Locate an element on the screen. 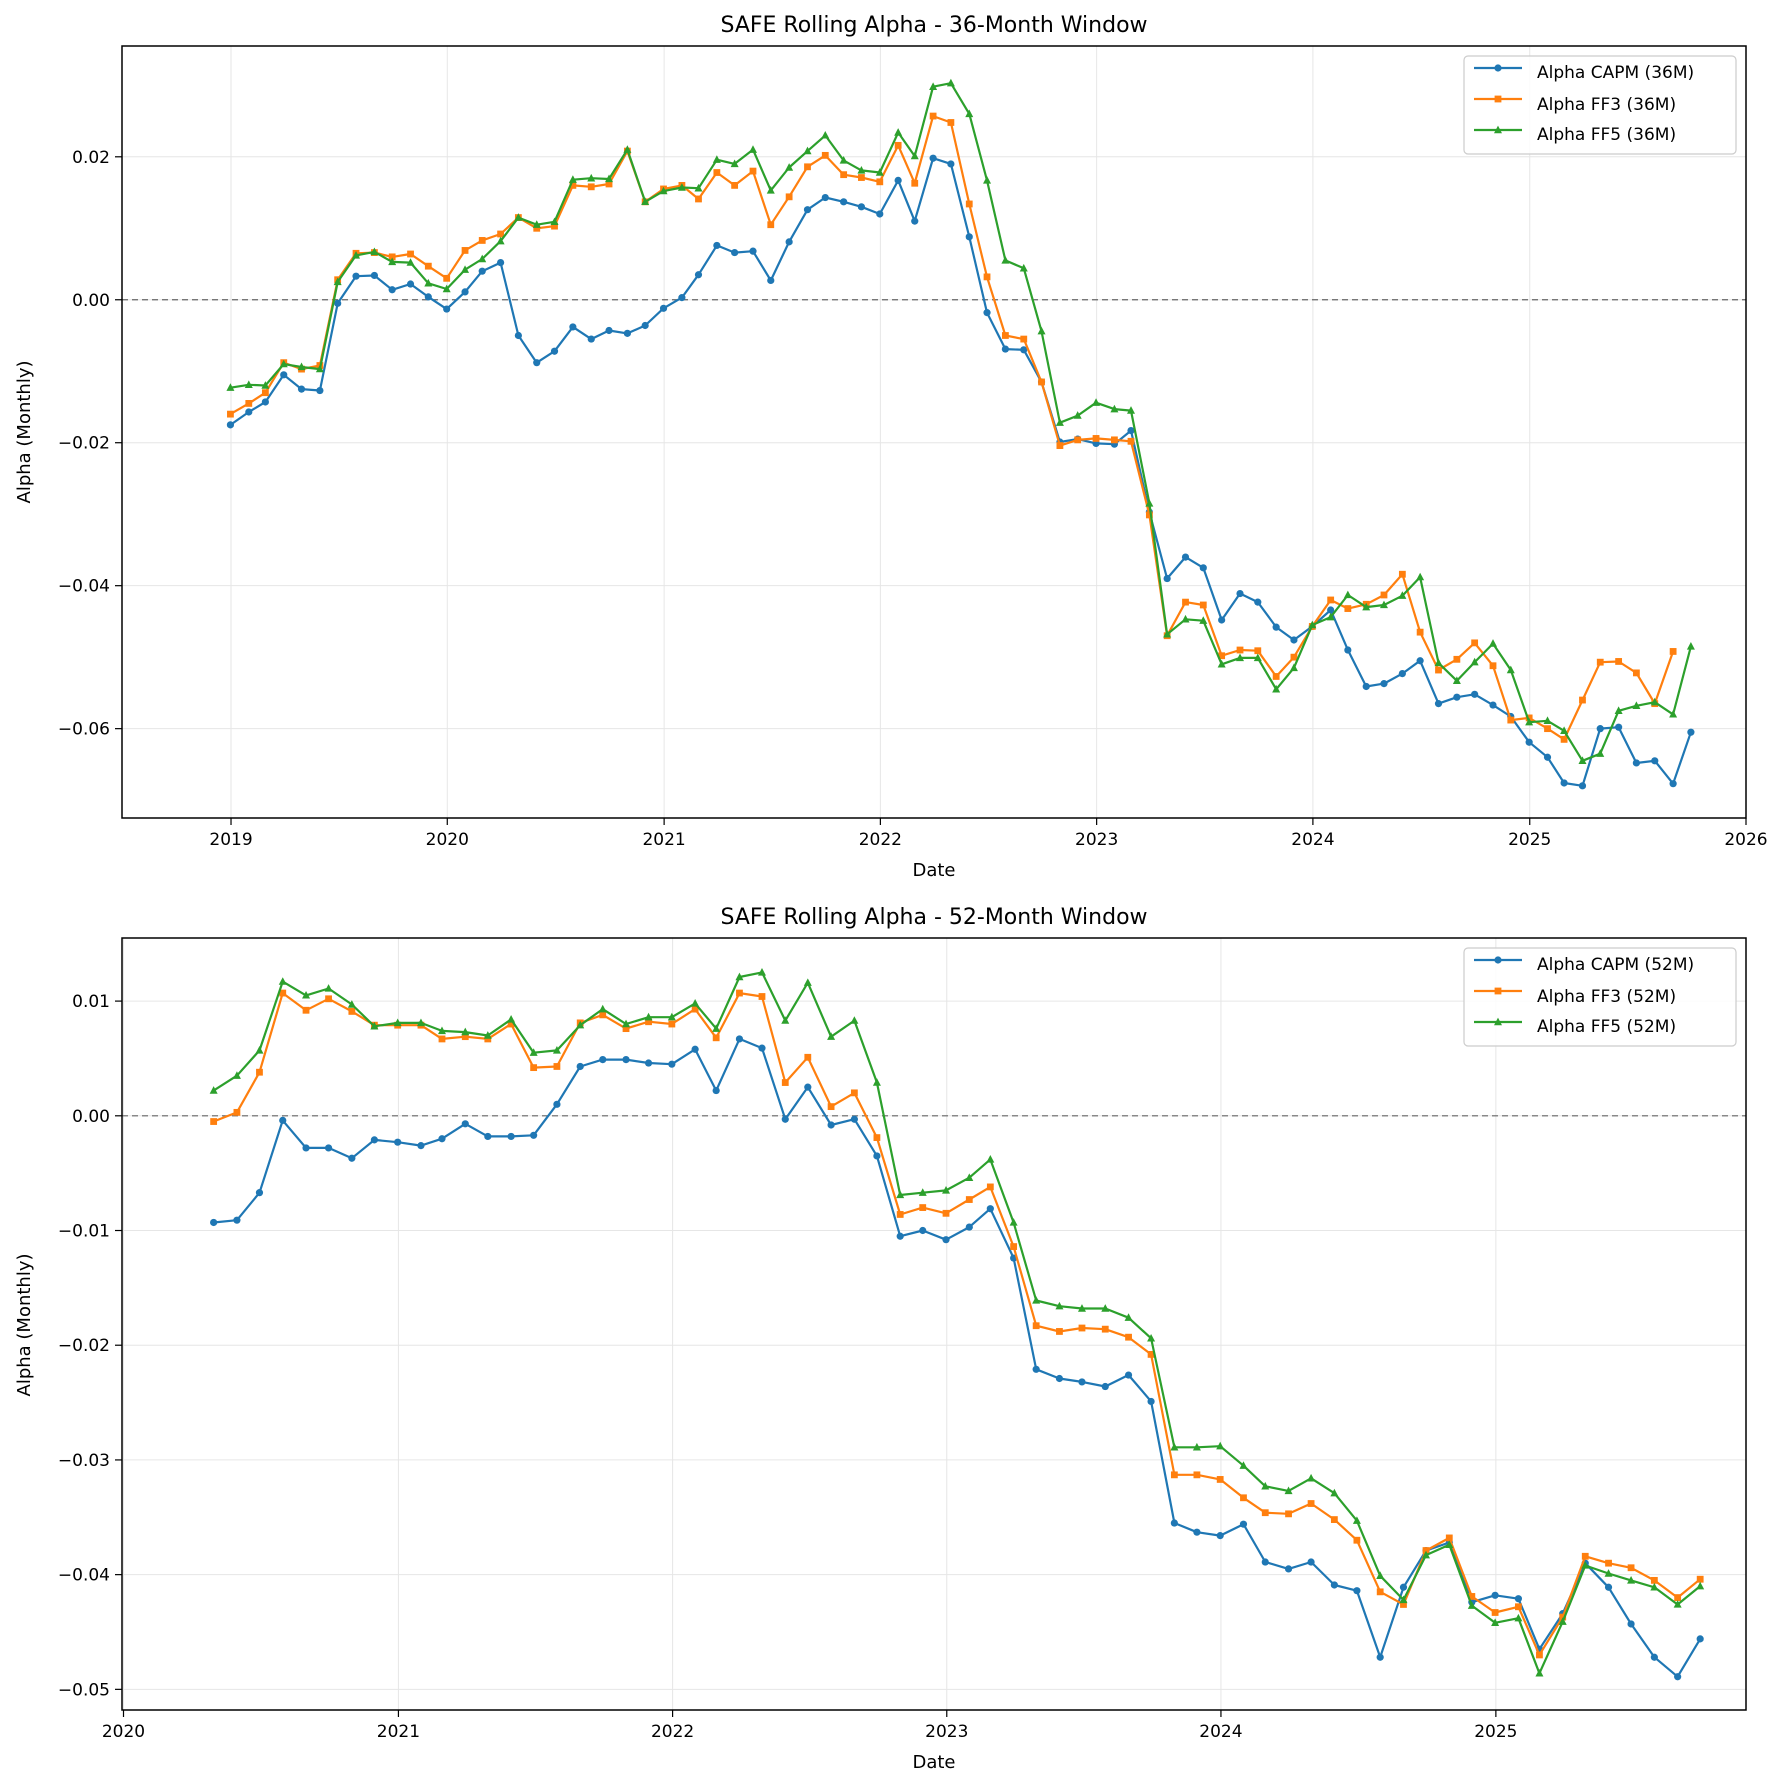  legend-marker-capm is located at coordinates (1498, 960).